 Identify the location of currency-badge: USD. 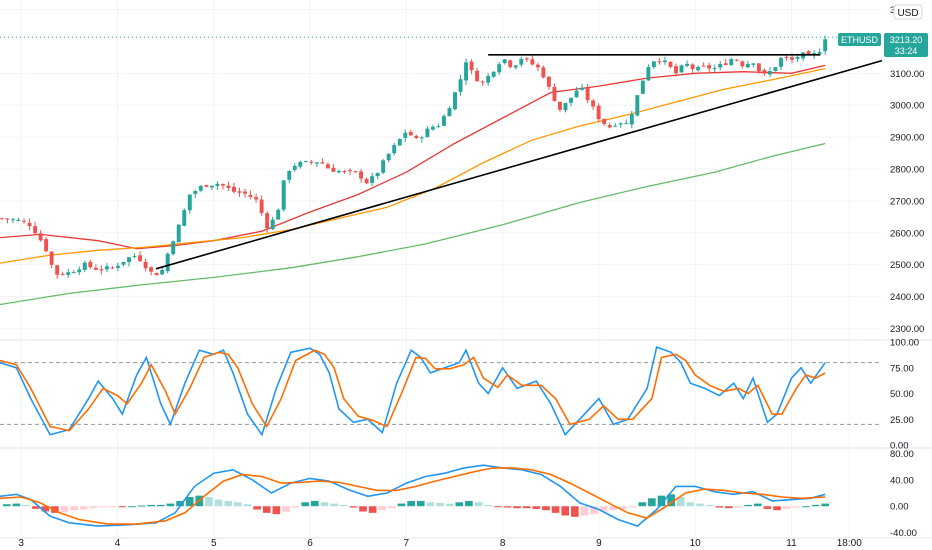
(908, 12).